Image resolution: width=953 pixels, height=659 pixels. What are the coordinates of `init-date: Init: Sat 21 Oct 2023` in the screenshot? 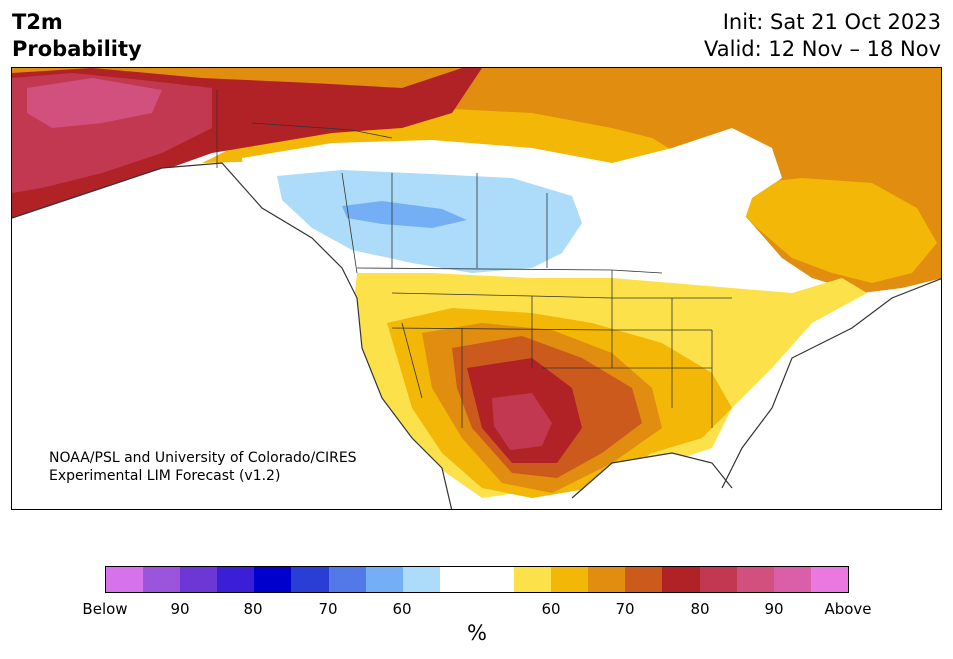 It's located at (831, 22).